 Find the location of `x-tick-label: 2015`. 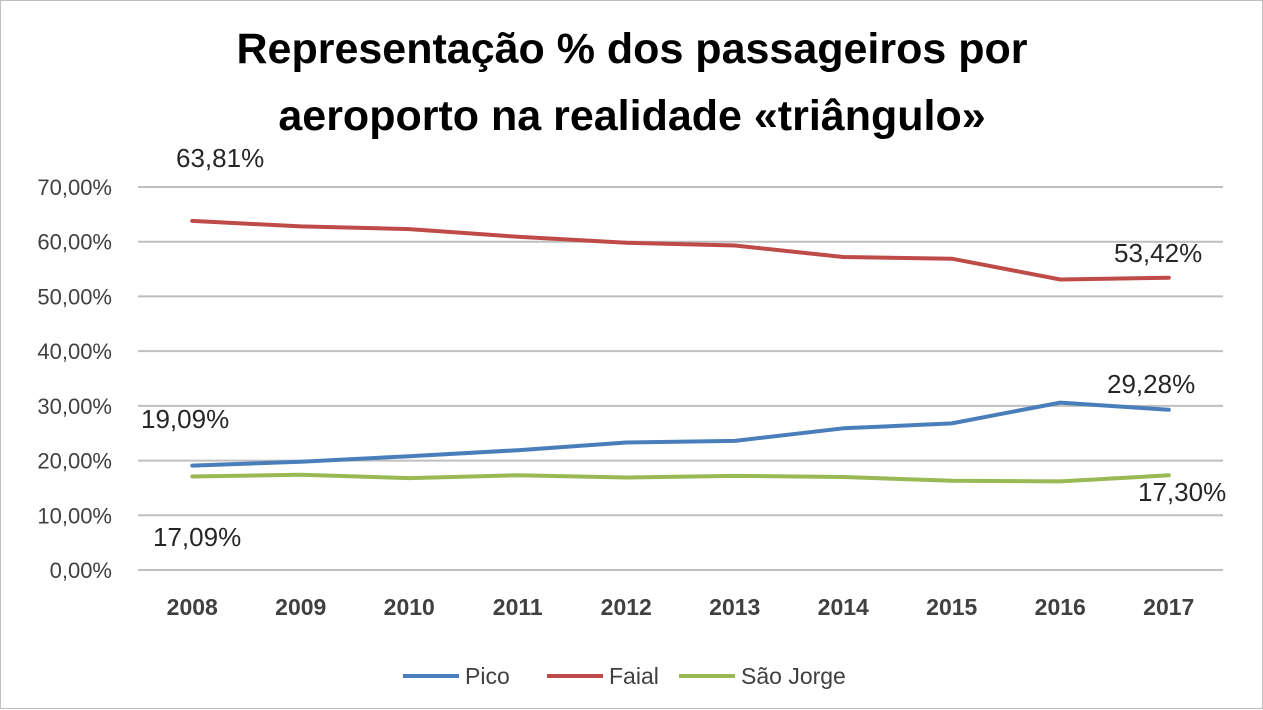

x-tick-label: 2015 is located at coordinates (951, 607).